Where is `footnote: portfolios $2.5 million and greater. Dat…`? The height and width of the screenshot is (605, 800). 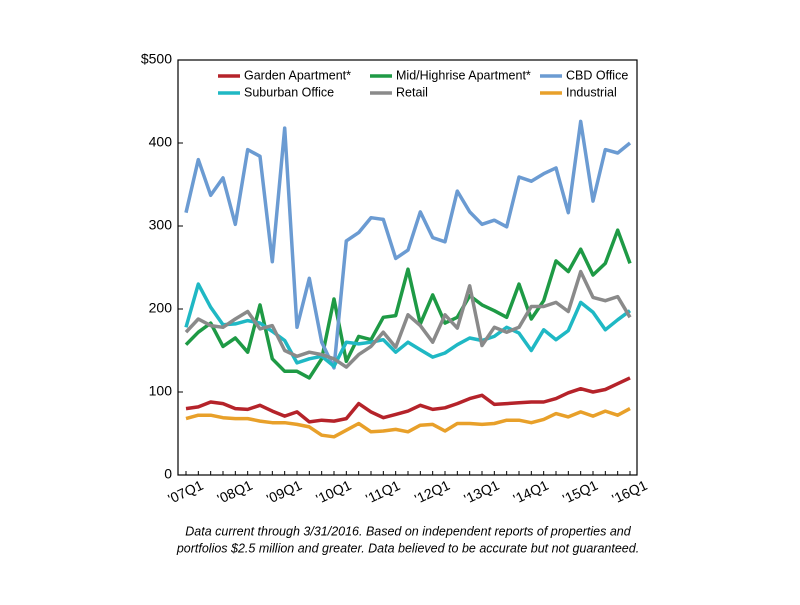
footnote: portfolios $2.5 million and greater. Dat… is located at coordinates (407, 548).